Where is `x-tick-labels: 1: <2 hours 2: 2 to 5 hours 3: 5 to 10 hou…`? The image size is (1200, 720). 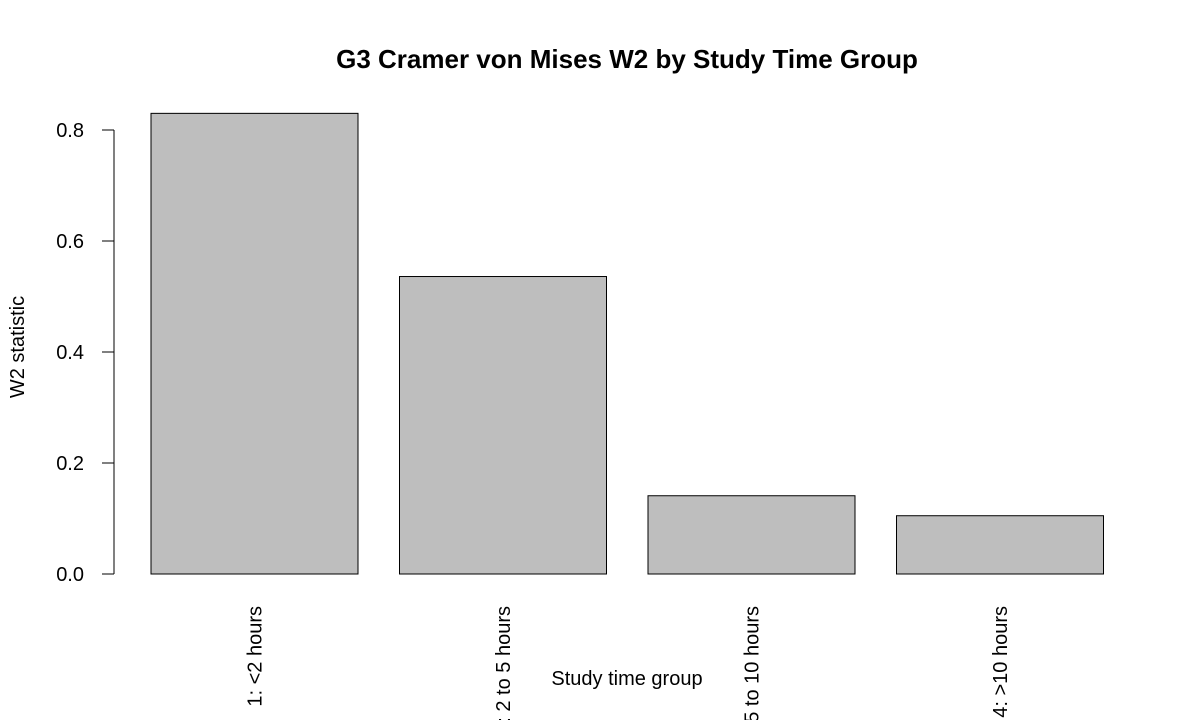
x-tick-labels: 1: <2 hours 2: 2 to 5 hours 3: 5 to 10 hou… is located at coordinates (629, 663).